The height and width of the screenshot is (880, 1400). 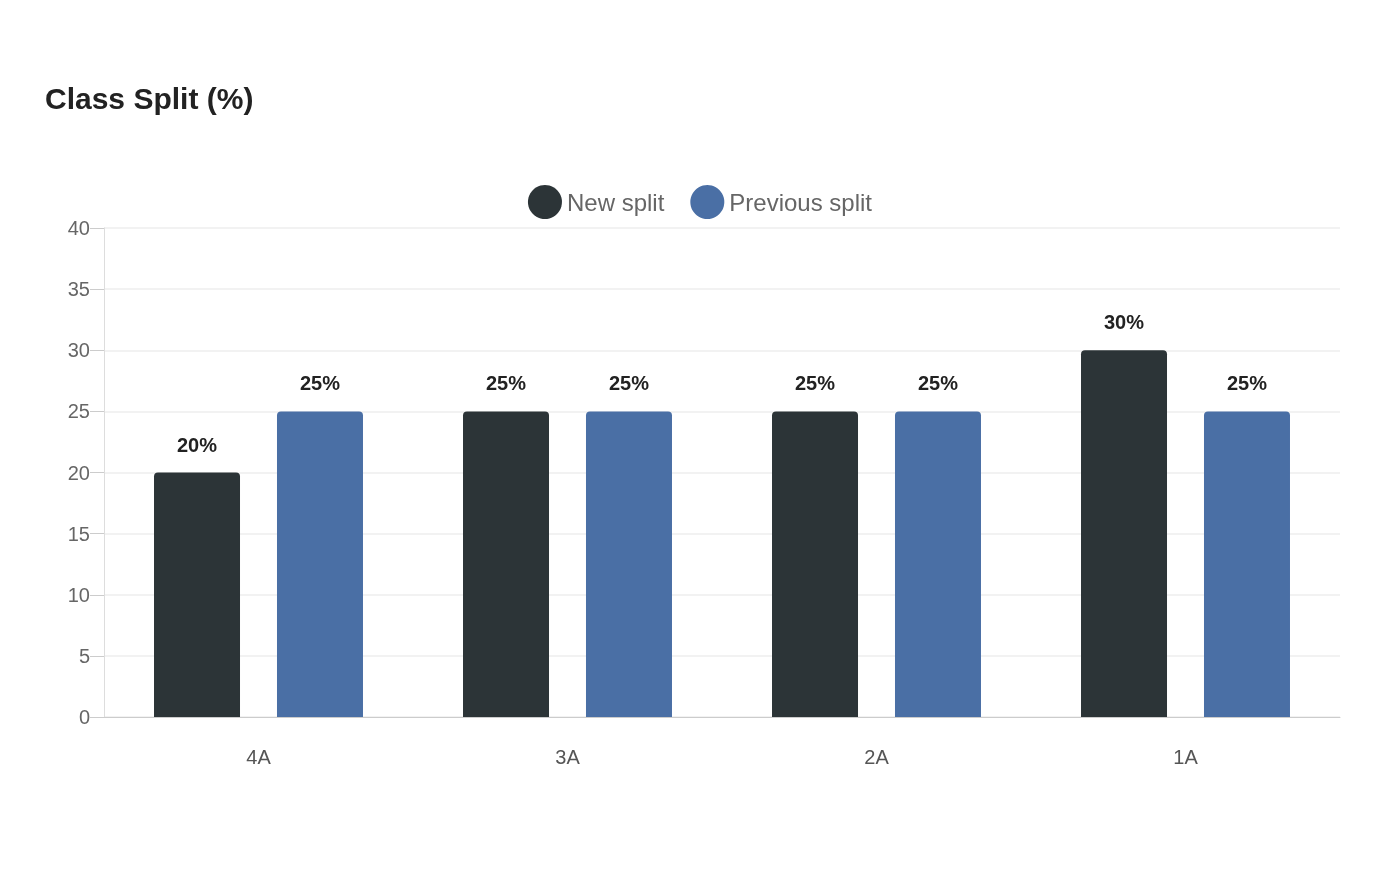 What do you see at coordinates (78, 594) in the screenshot?
I see `y-tick-label: 10` at bounding box center [78, 594].